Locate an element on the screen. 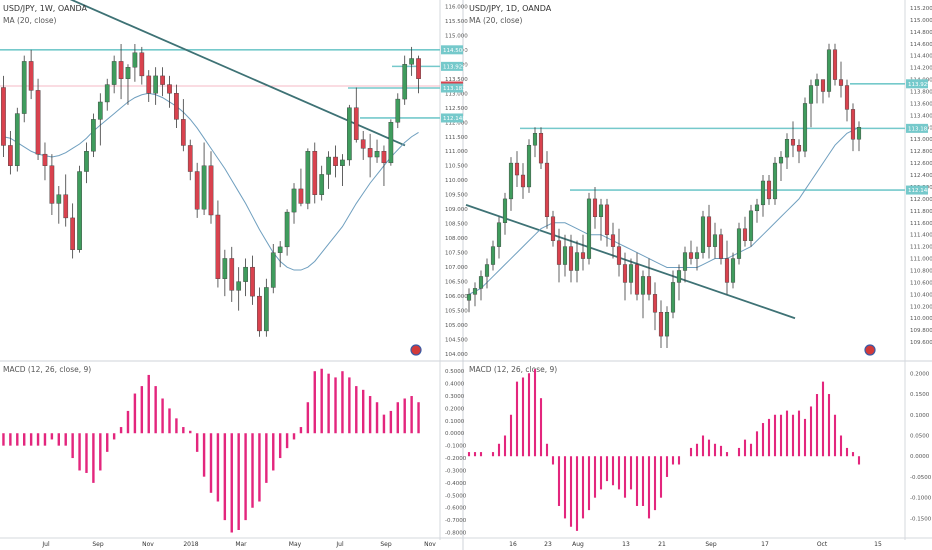 The image size is (932, 550). y-tick-label: 114.200 is located at coordinates (921, 69).